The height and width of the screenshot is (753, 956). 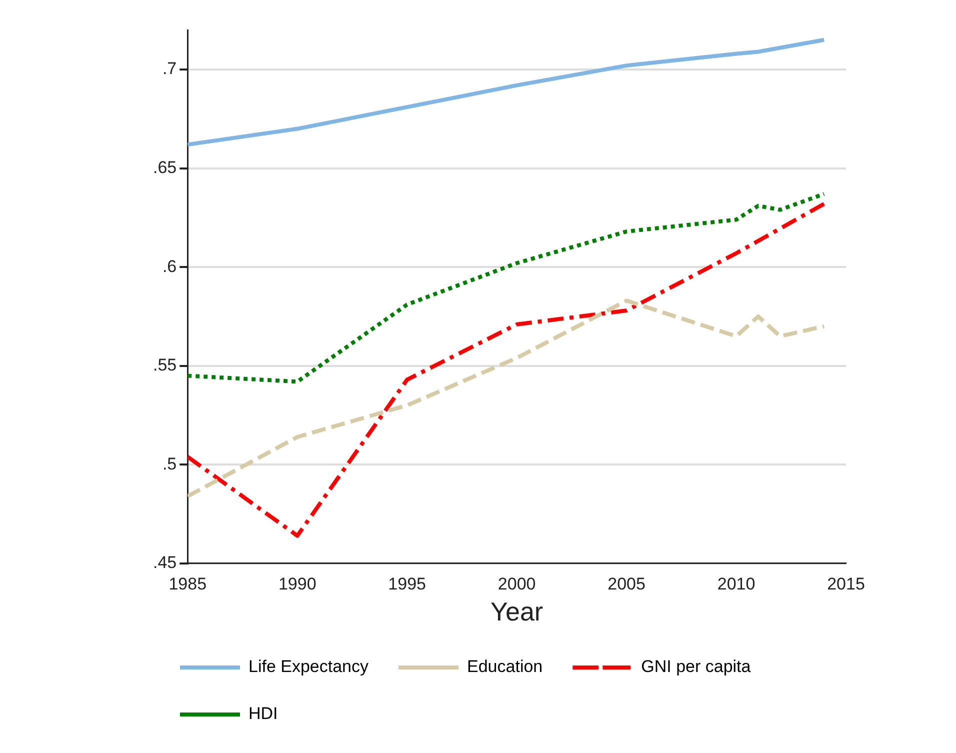 I want to click on y-tick-label: .6, so click(x=169, y=266).